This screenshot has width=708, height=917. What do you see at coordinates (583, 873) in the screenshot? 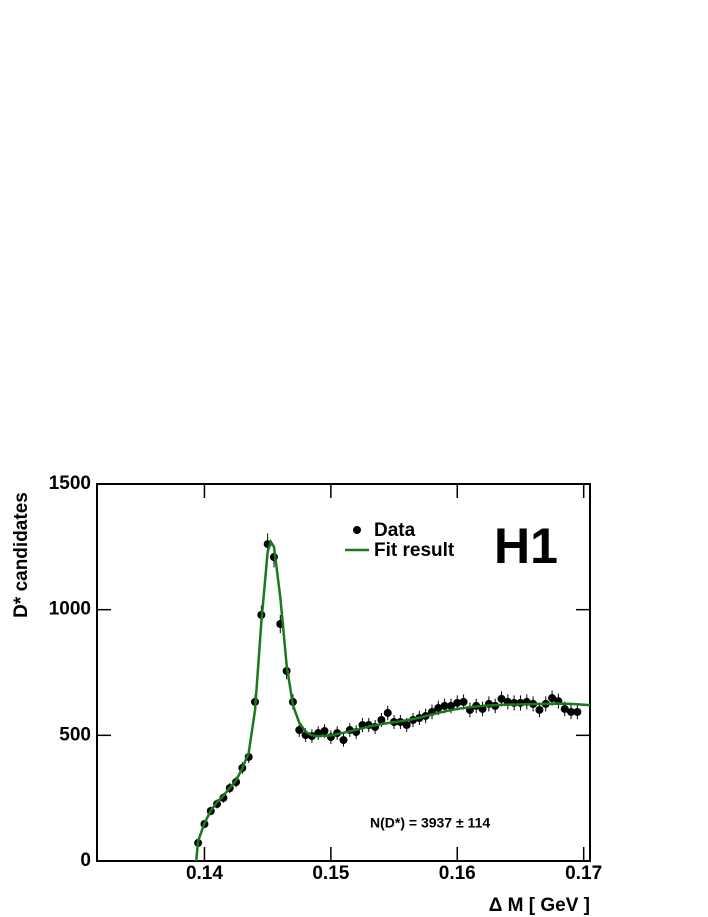
I see `x-tick-label: 0.17` at bounding box center [583, 873].